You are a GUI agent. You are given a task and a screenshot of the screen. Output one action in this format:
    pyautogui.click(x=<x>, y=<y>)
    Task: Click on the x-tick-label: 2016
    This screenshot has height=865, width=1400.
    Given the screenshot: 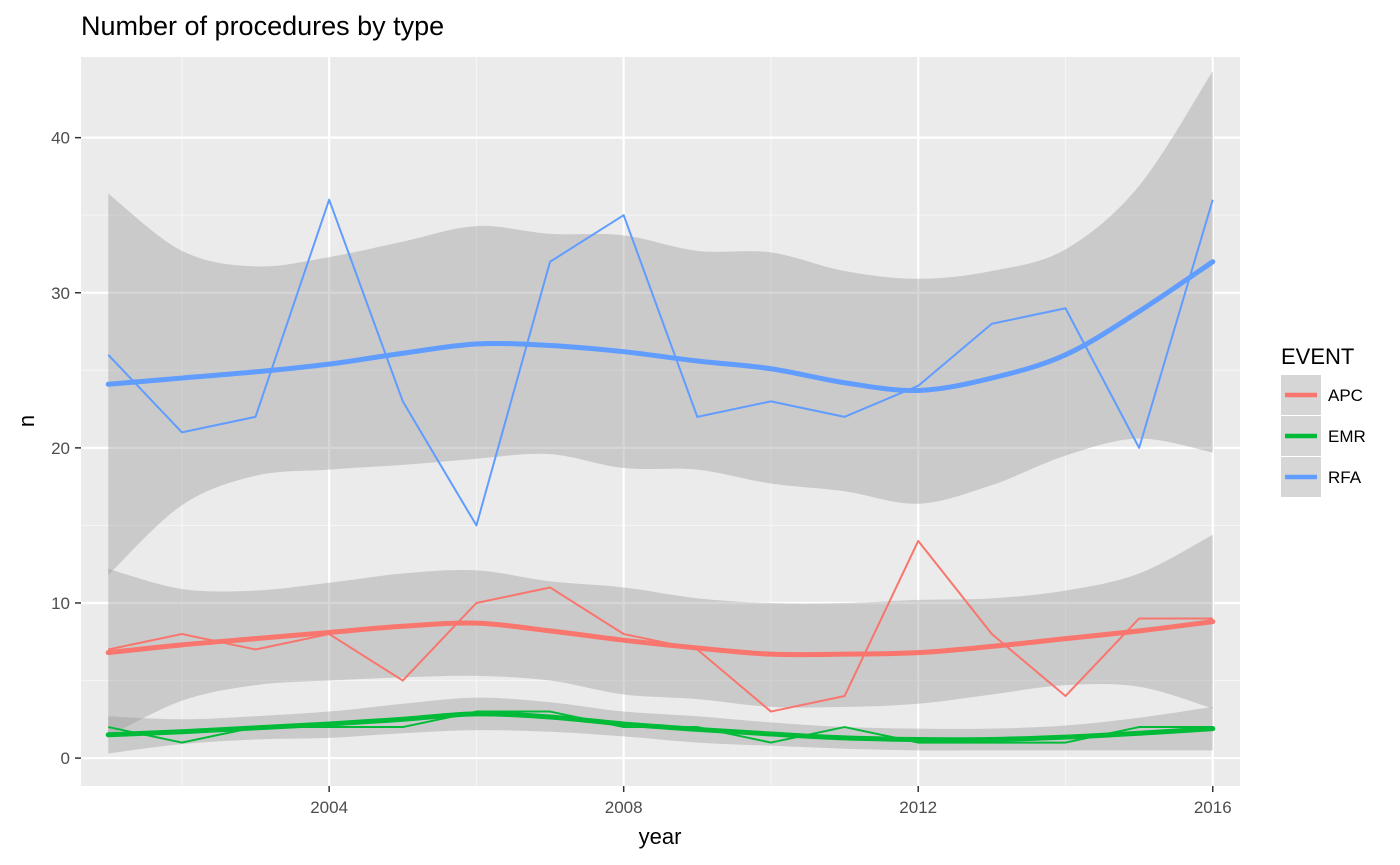 What is the action you would take?
    pyautogui.click(x=1213, y=807)
    